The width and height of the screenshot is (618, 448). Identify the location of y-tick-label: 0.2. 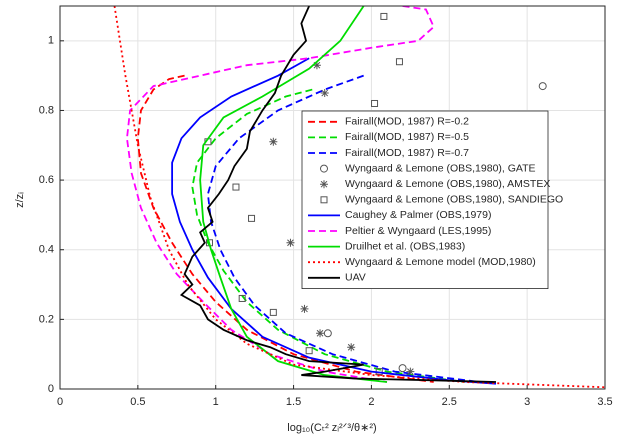
(46, 319).